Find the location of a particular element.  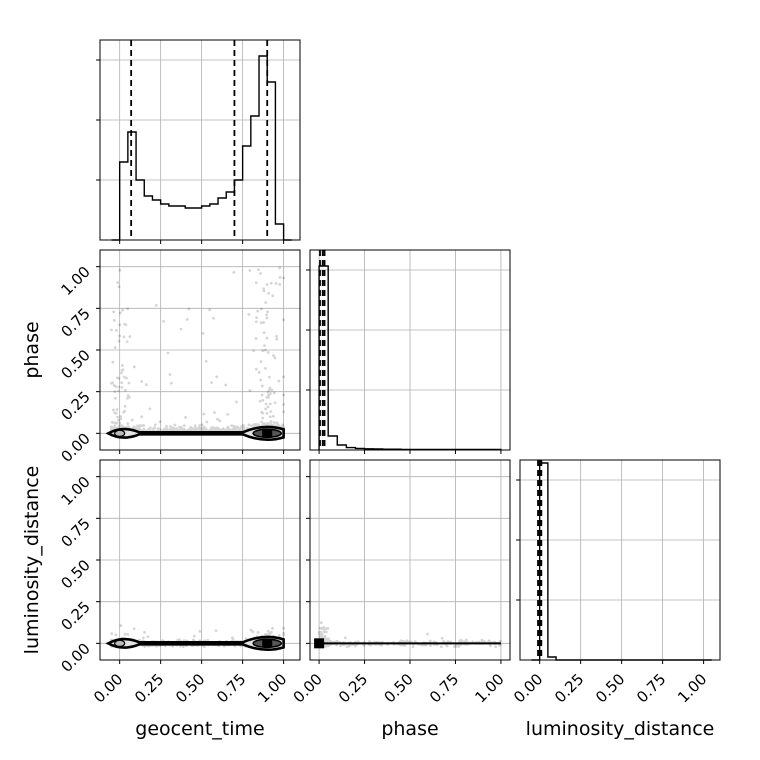

y-tick-label: 1.00 is located at coordinates (75, 491).